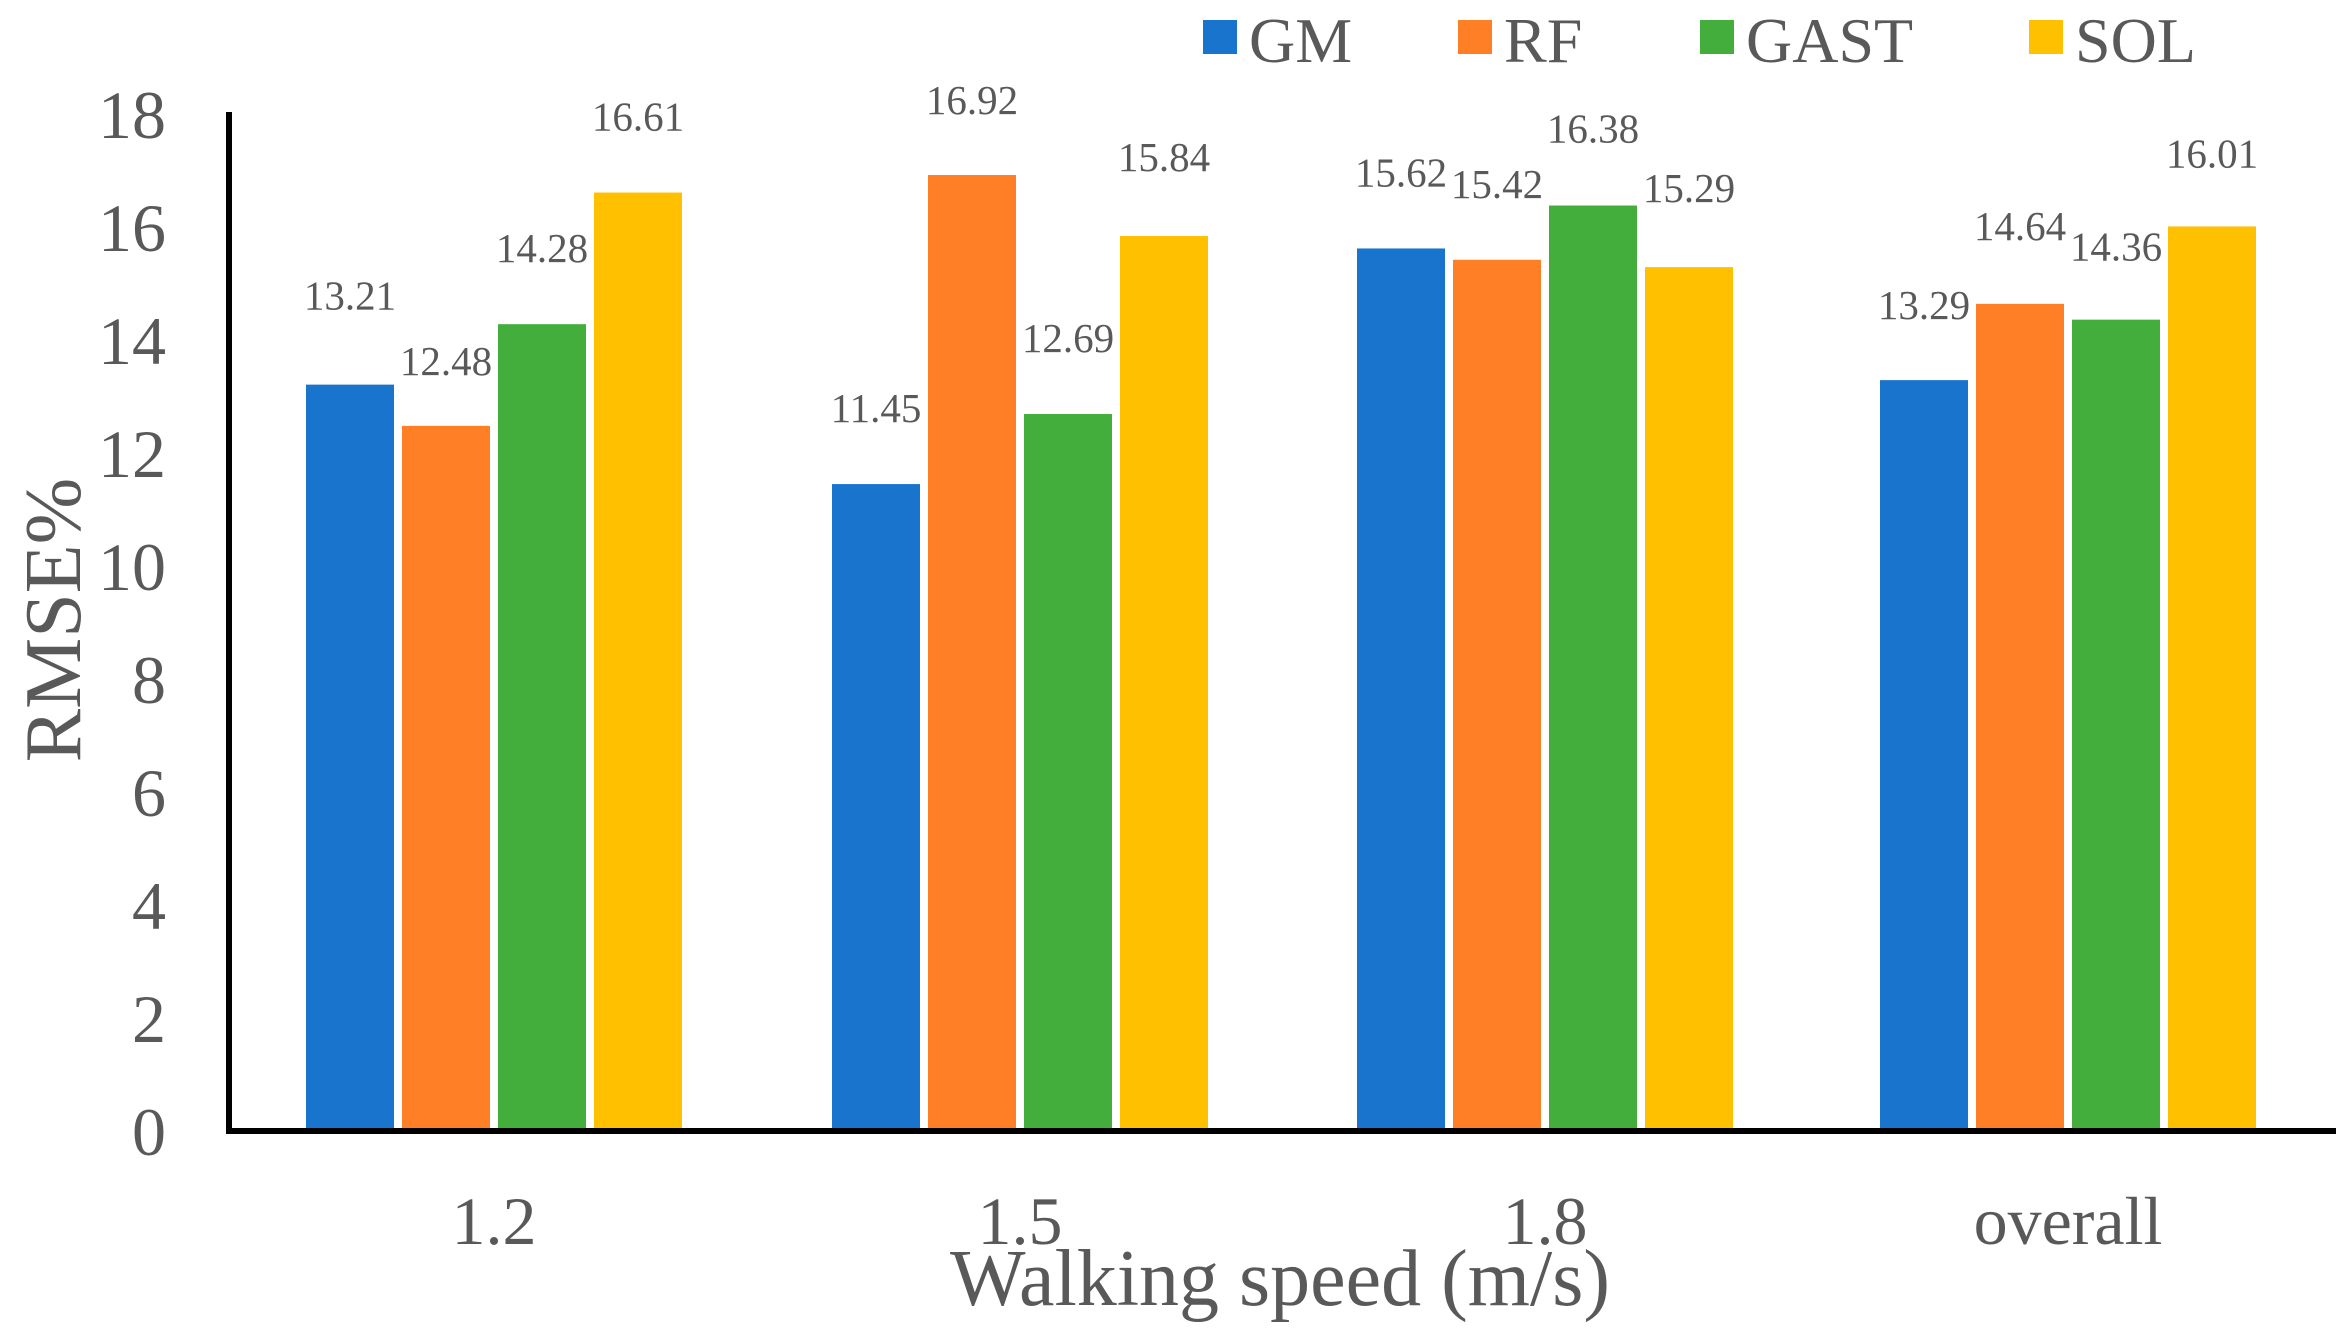  What do you see at coordinates (542, 248) in the screenshot?
I see `data-label: 14.28` at bounding box center [542, 248].